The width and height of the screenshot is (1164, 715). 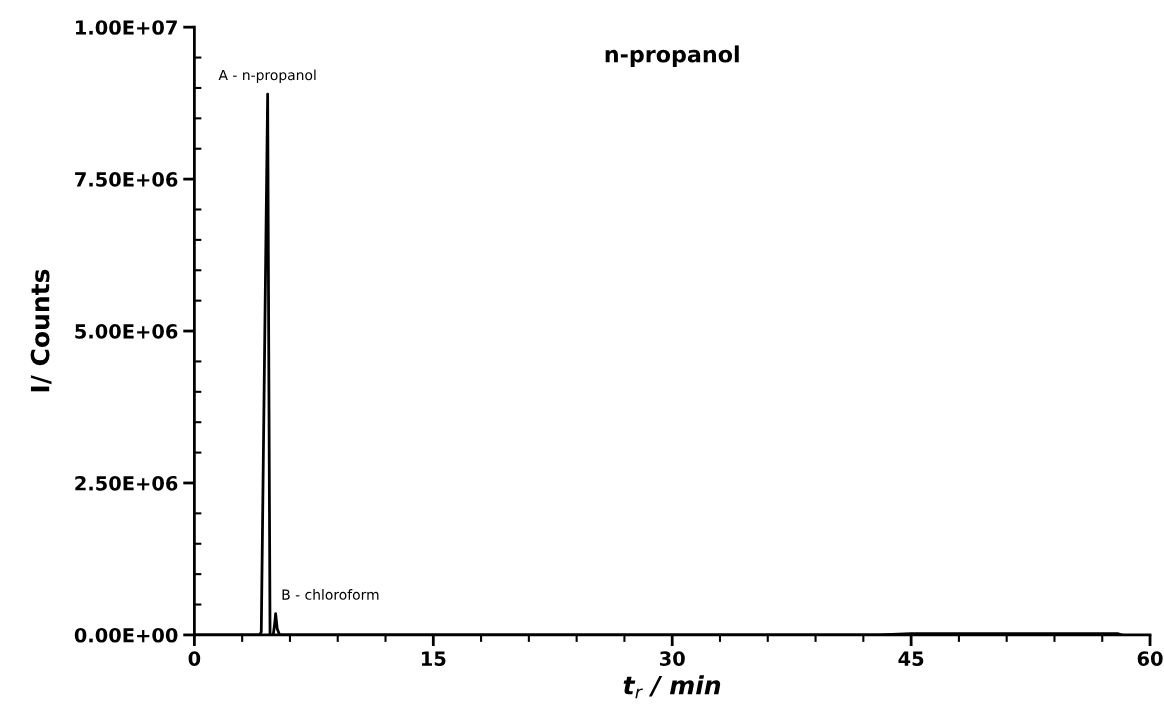 What do you see at coordinates (672, 687) in the screenshot?
I see `x-axis-title: t$_{r}$ / min` at bounding box center [672, 687].